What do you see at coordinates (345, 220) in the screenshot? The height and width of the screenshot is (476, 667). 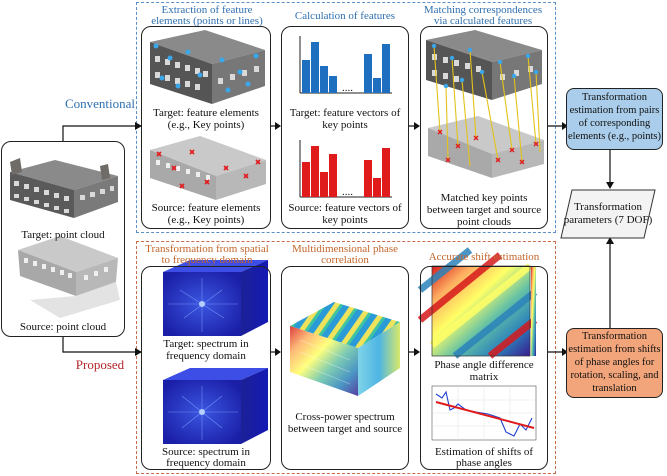 I see `conv-source-vector-label-2: key points` at bounding box center [345, 220].